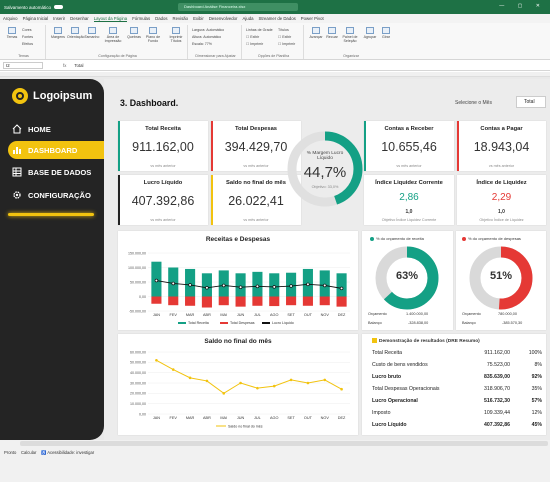  Describe the element at coordinates (27, 37) in the screenshot. I see `fonts-button: Fontes` at that location.